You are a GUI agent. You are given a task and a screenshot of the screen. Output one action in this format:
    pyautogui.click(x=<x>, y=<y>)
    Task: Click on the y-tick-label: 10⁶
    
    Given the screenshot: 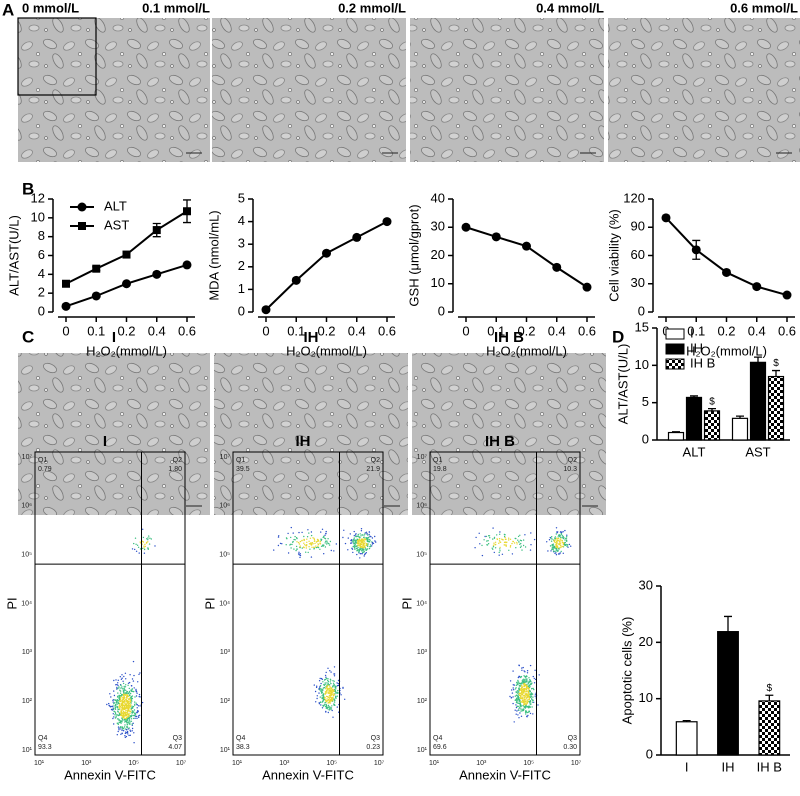 What is the action you would take?
    pyautogui.click(x=224, y=506)
    